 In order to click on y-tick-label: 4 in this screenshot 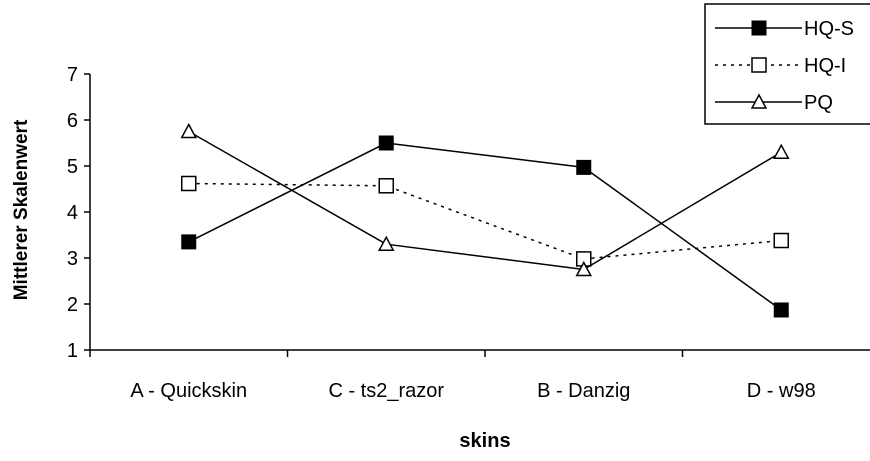, I will do `click(72, 213)`.